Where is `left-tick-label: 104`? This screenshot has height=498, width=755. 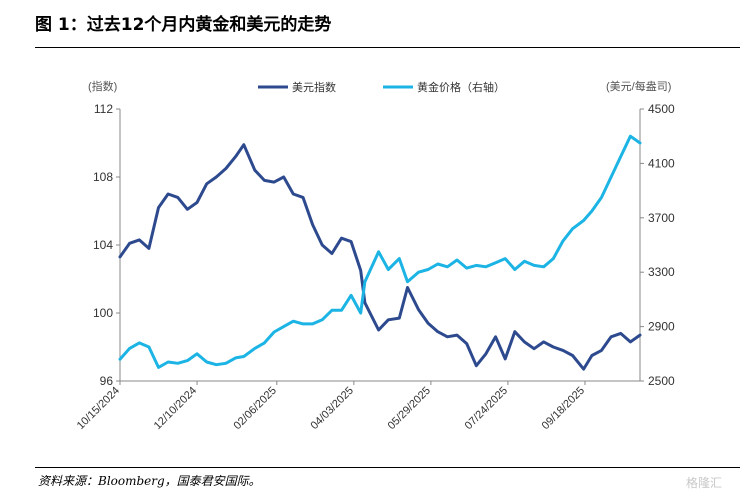 left-tick-label: 104 is located at coordinates (103, 245).